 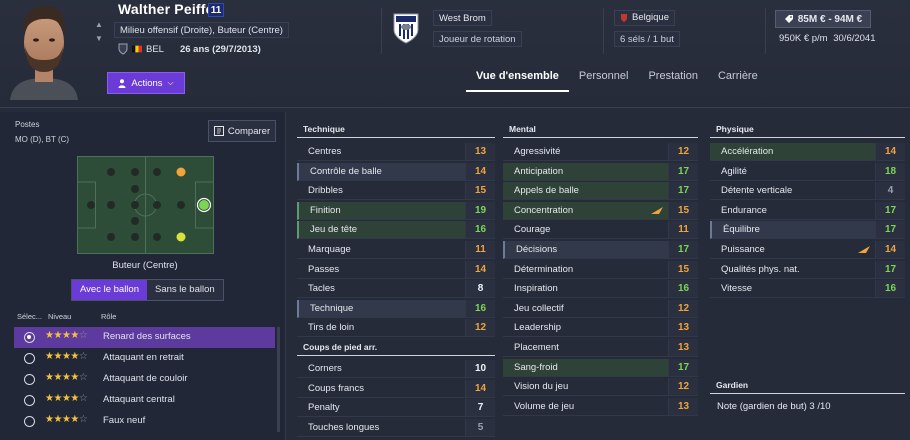 What do you see at coordinates (600, 308) in the screenshot?
I see `attribute-row: Jeu collectif 12` at bounding box center [600, 308].